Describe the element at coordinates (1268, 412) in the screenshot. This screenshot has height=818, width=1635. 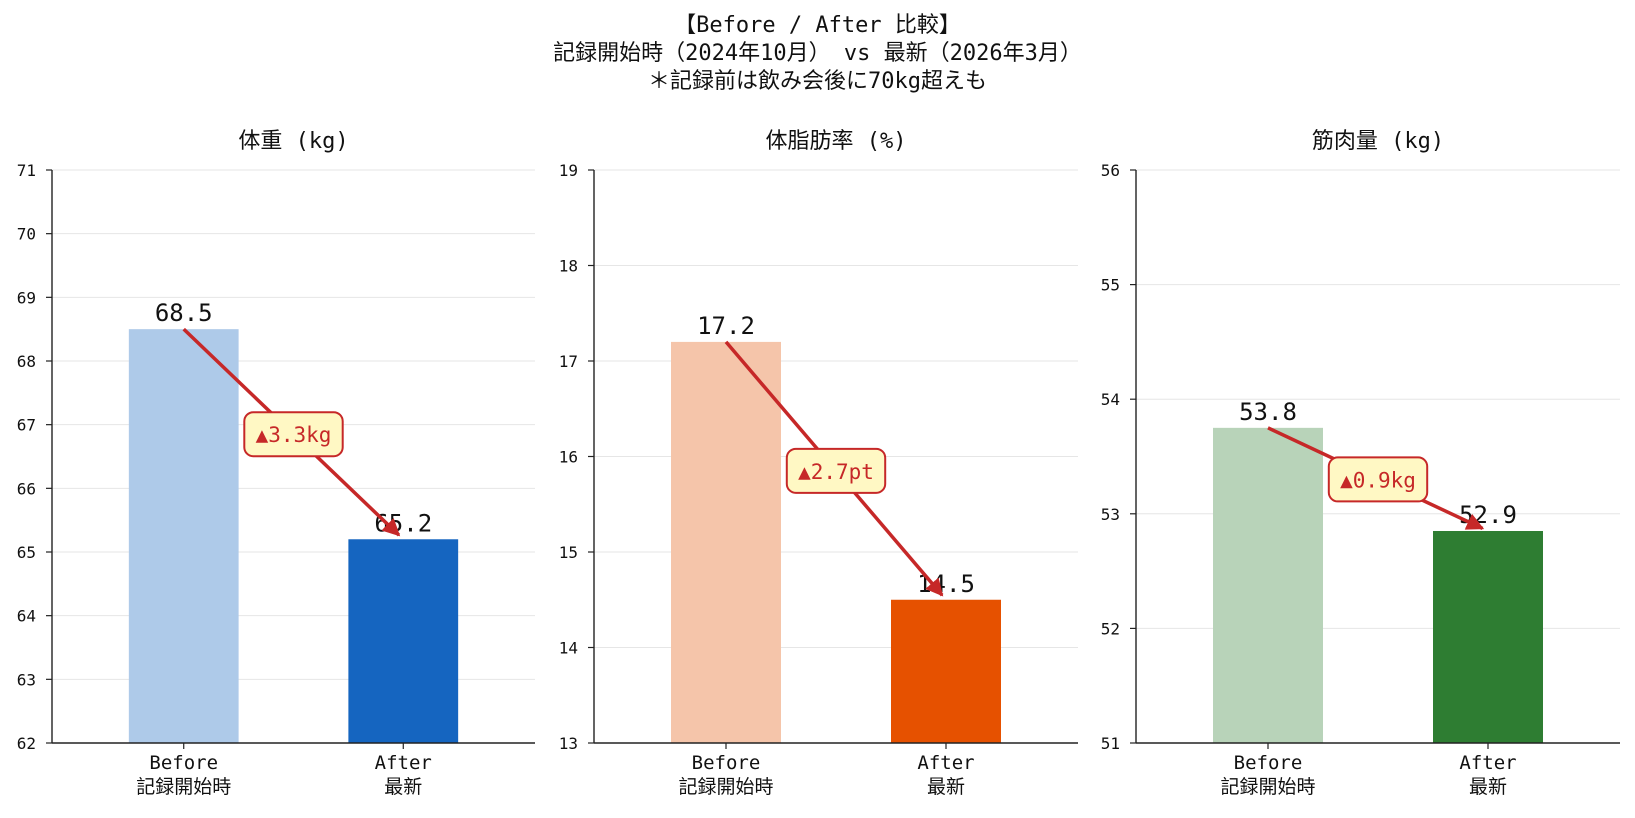
I see `value-label: 53.8` at that location.